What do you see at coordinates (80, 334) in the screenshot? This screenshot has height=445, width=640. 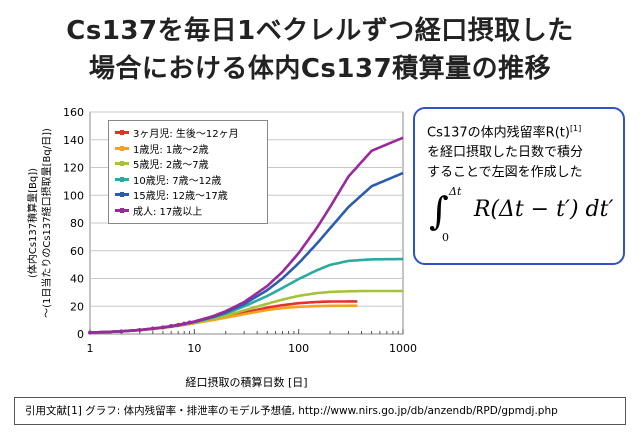 I see `y-tick-label: 0` at bounding box center [80, 334].